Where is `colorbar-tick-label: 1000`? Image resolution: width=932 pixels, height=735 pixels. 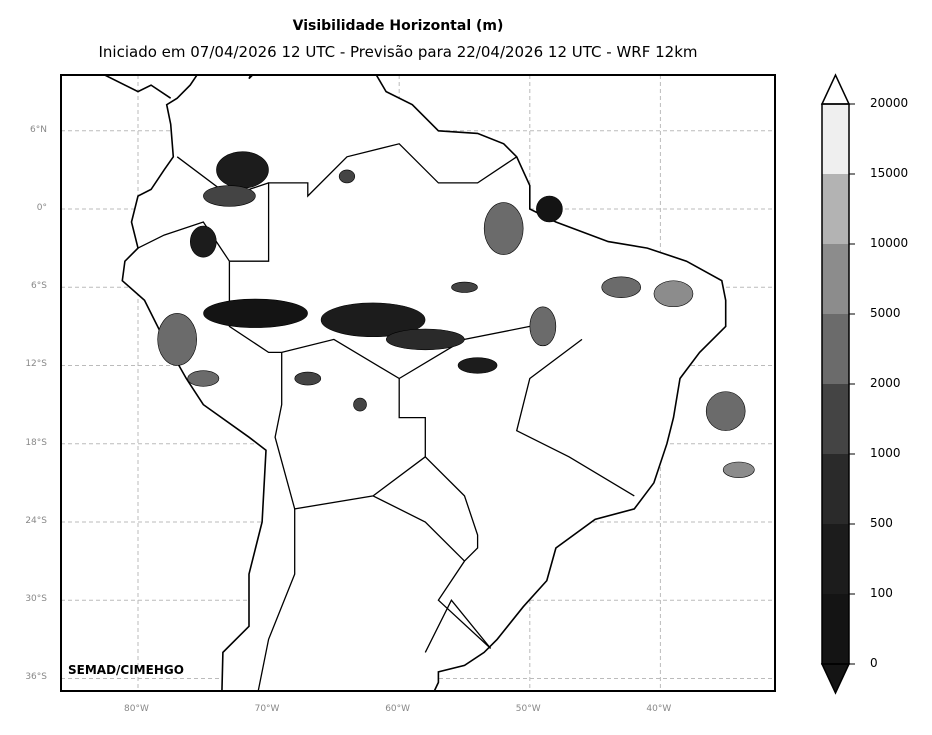 colorbar-tick-label: 1000 is located at coordinates (885, 453).